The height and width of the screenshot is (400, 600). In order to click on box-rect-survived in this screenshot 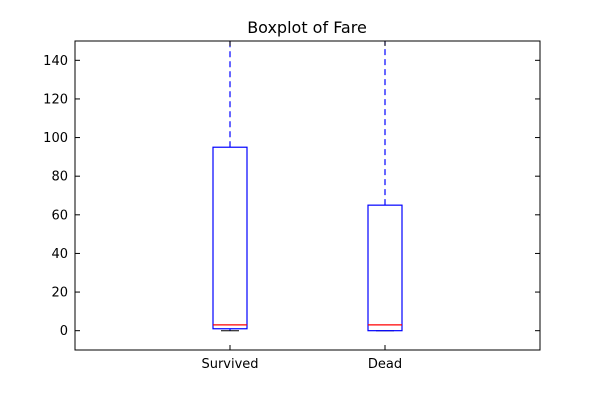, I will do `click(230, 238)`.